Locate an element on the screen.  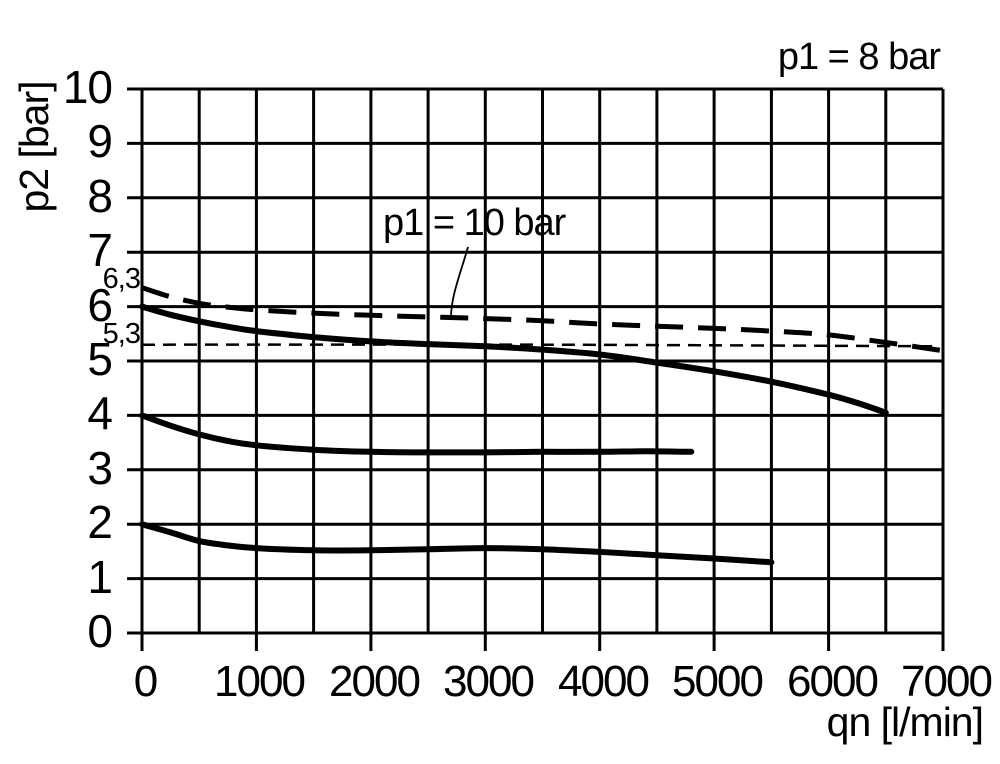
x-tick-label: 0 is located at coordinates (146, 681).